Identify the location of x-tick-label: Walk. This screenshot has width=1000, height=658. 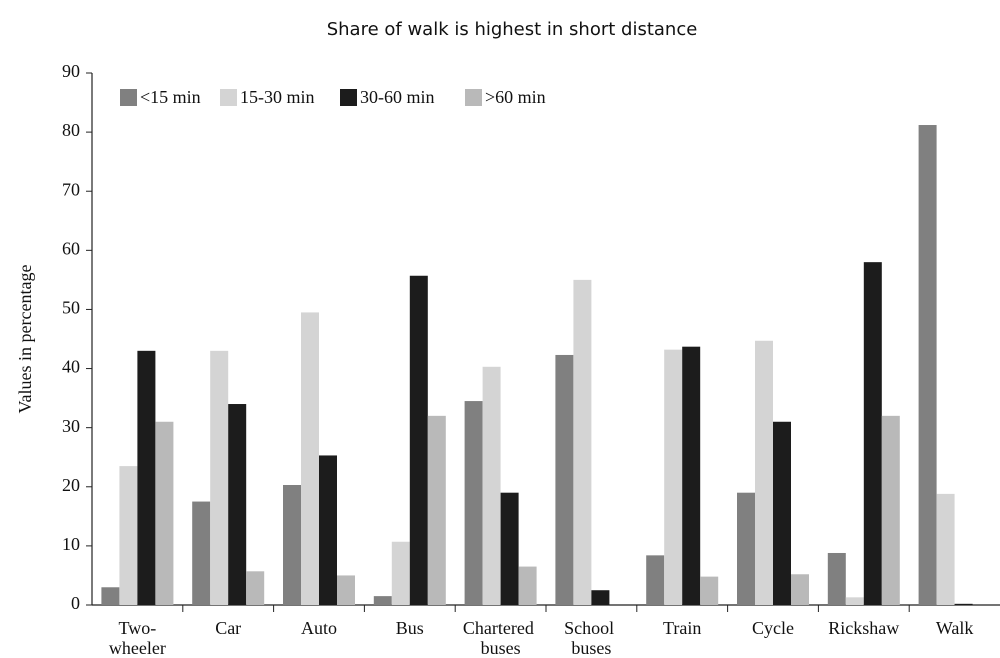
(955, 628).